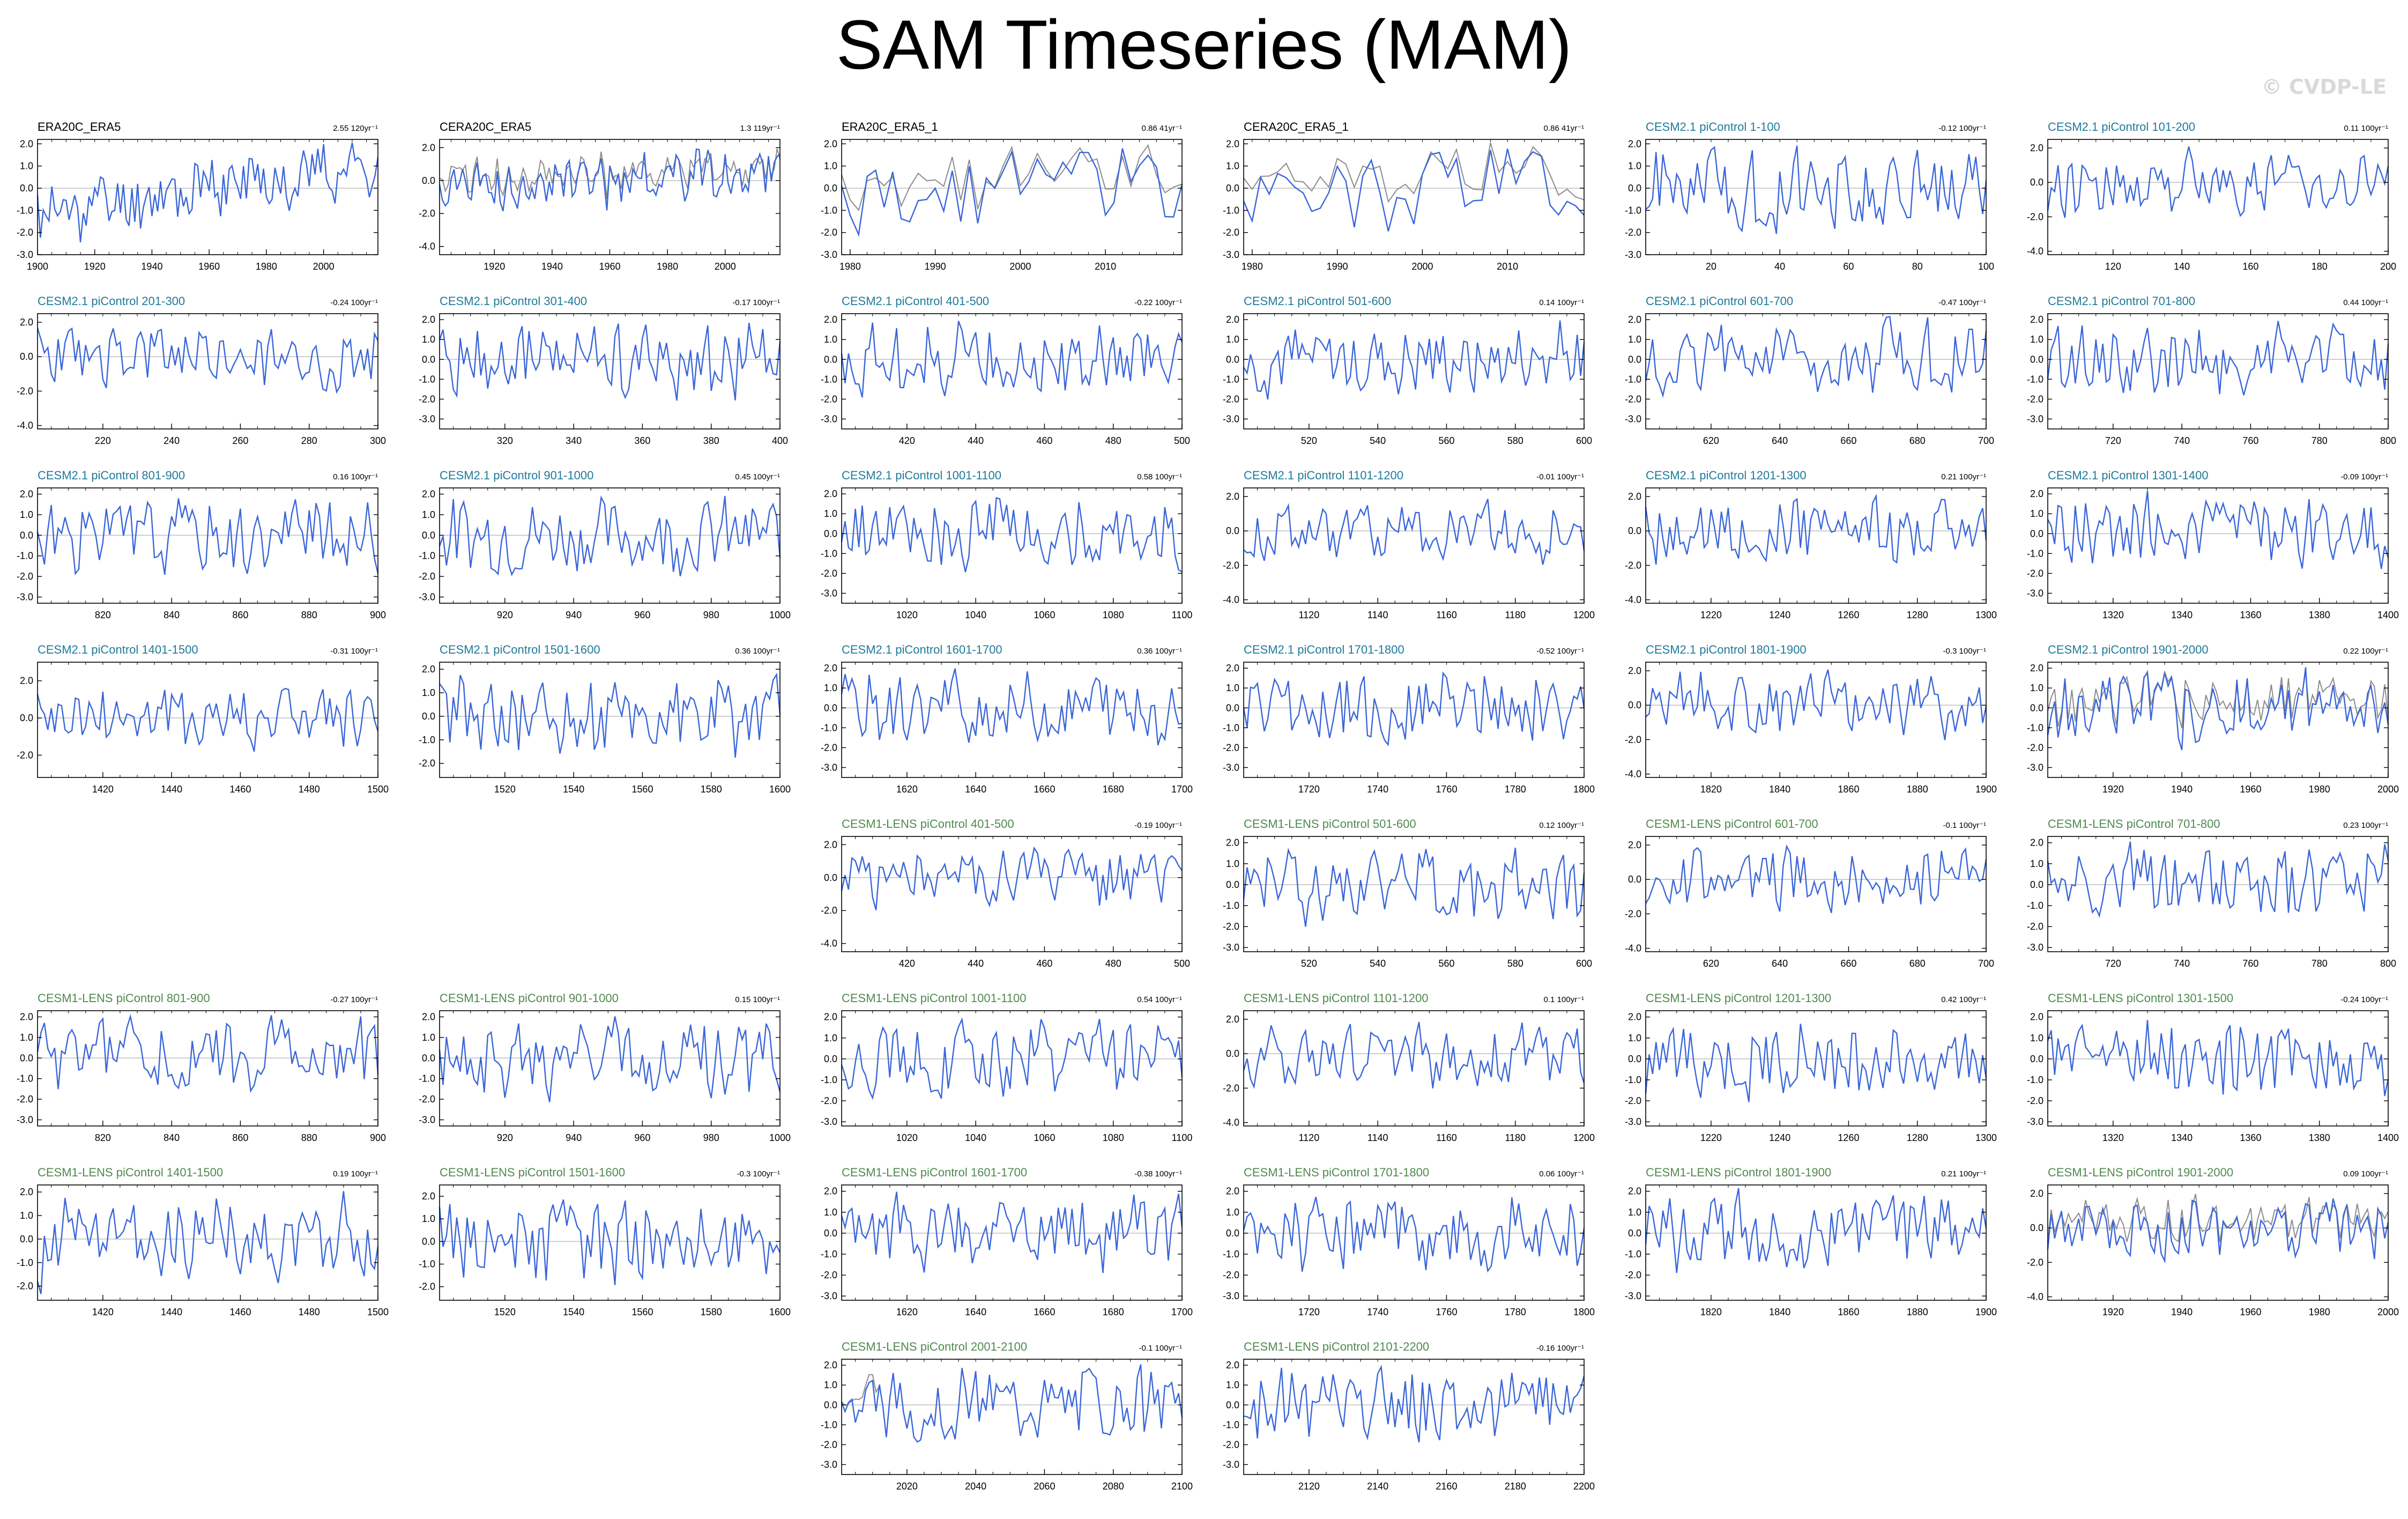 This screenshot has width=2408, height=1519. What do you see at coordinates (1422, 266) in the screenshot?
I see `x-tick-label: 2000` at bounding box center [1422, 266].